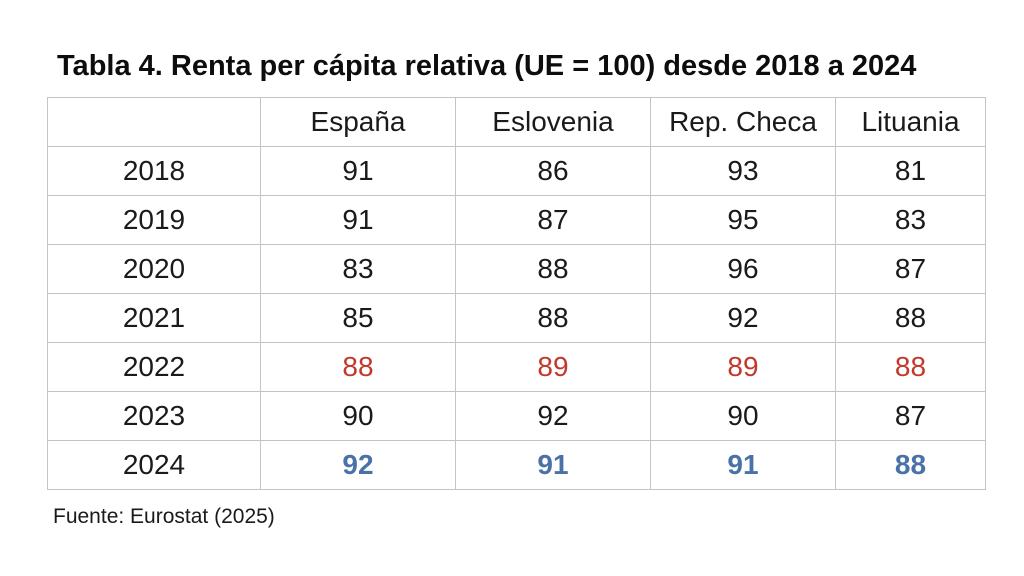  Describe the element at coordinates (154, 269) in the screenshot. I see `year-cell: 2020` at that location.